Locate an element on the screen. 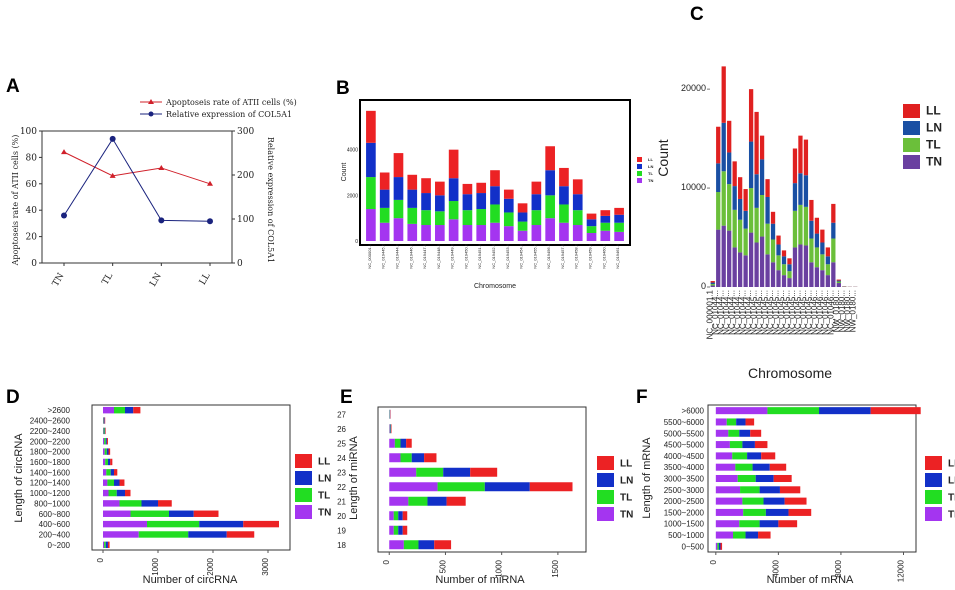 Image resolution: width=955 pixels, height=590 pixels. legend-label-tl: TL is located at coordinates (626, 498).